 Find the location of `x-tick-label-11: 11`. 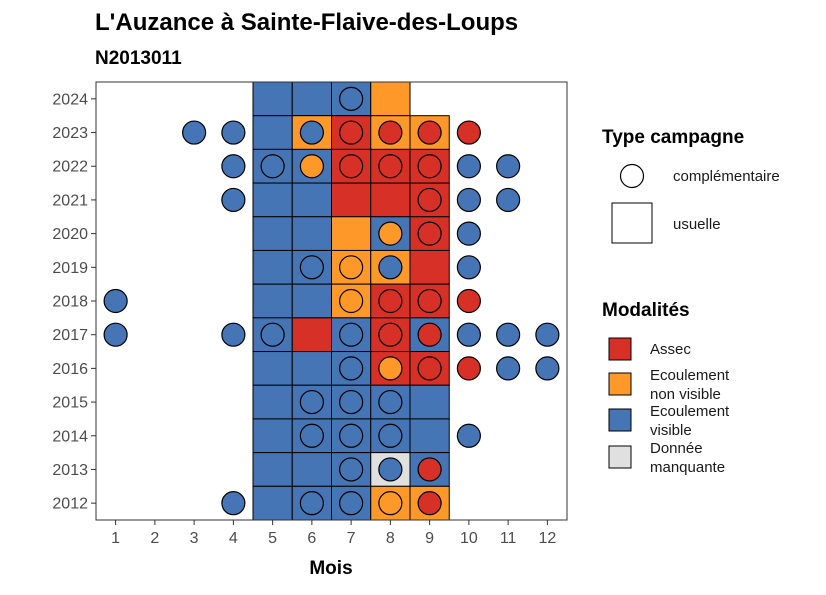

x-tick-label-11: 11 is located at coordinates (508, 538).